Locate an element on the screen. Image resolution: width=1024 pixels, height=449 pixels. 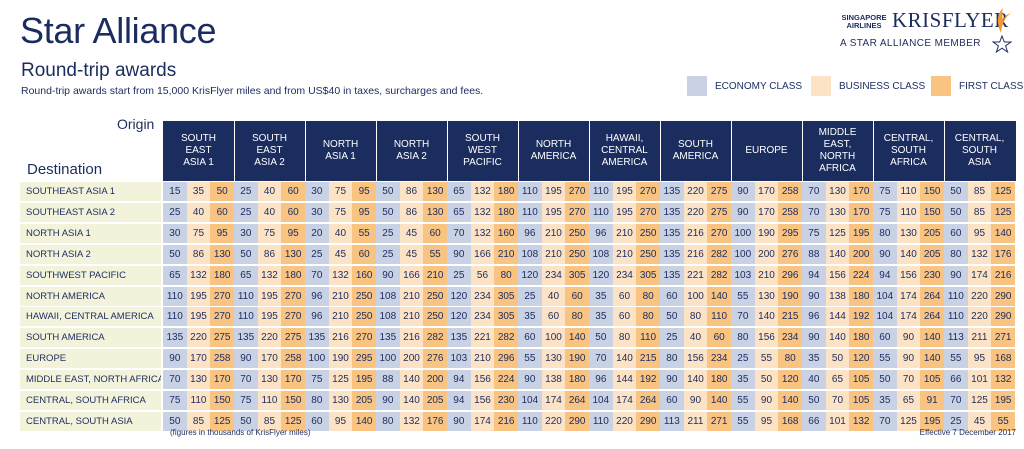
business-miles-cell: 40 is located at coordinates (269, 212).